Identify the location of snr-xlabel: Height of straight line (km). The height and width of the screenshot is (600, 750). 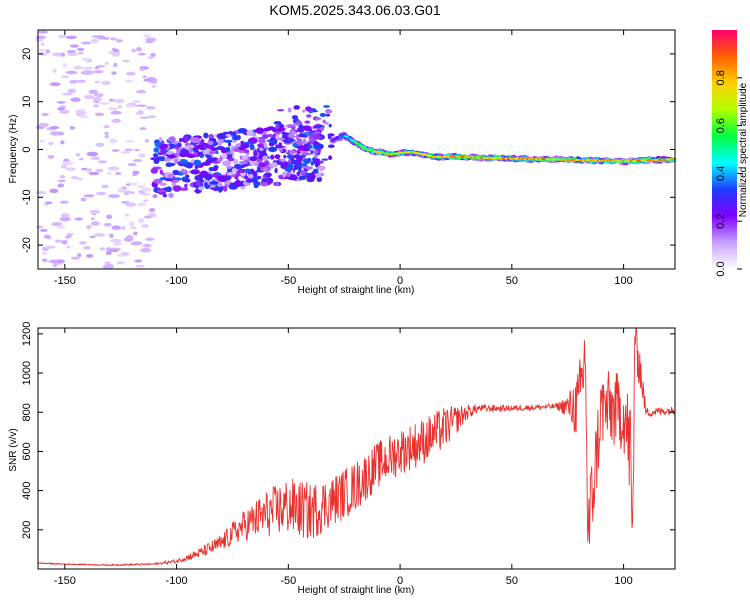
(356, 590).